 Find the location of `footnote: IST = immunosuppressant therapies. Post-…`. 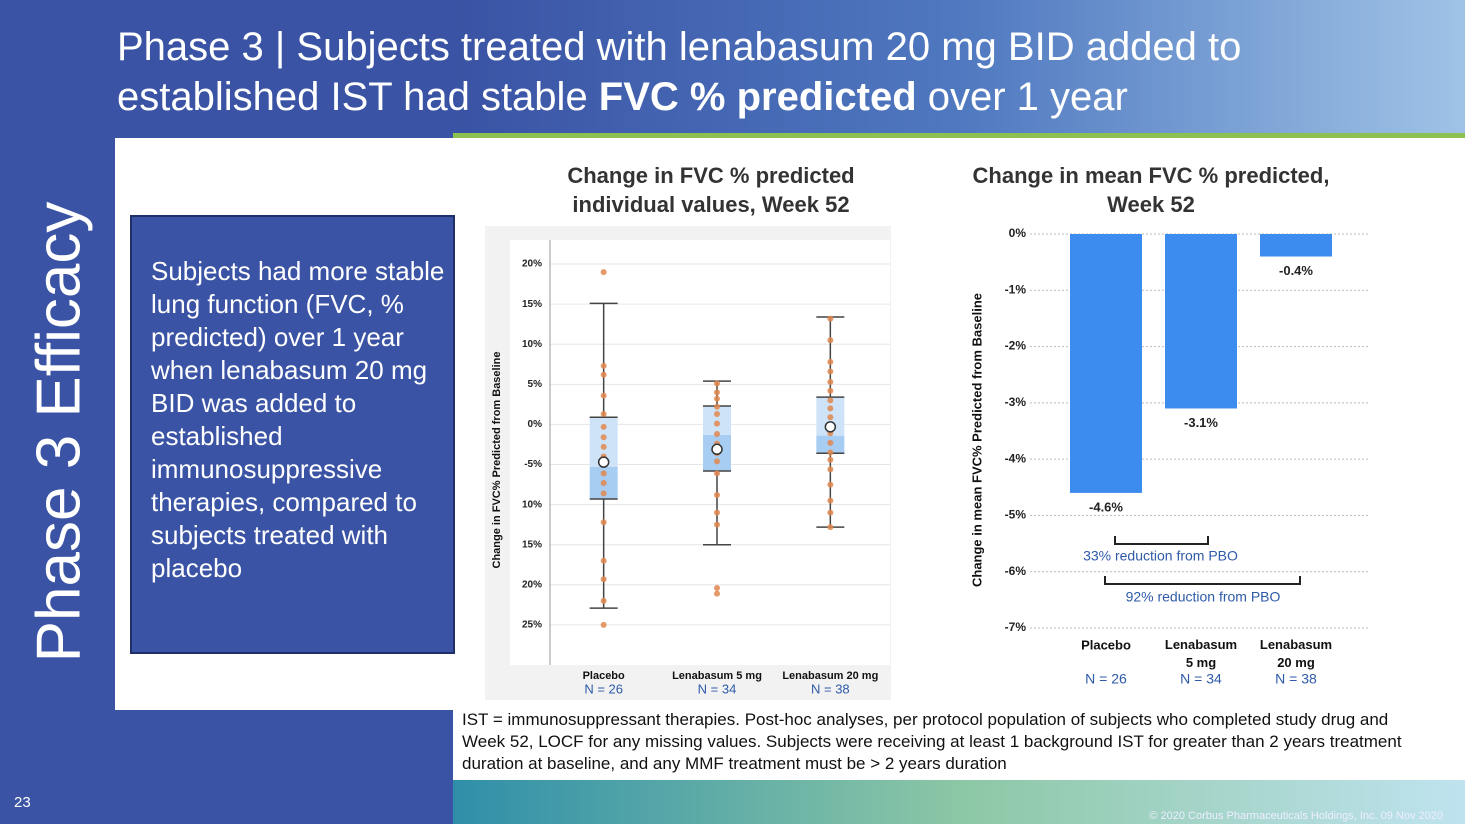

footnote: IST = immunosuppressant therapies. Post-… is located at coordinates (932, 741).